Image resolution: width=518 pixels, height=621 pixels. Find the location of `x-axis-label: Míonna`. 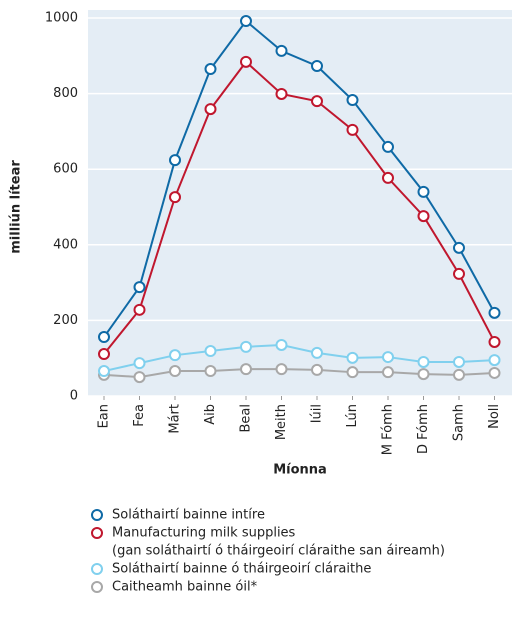

x-axis-label: Míonna is located at coordinates (300, 470).